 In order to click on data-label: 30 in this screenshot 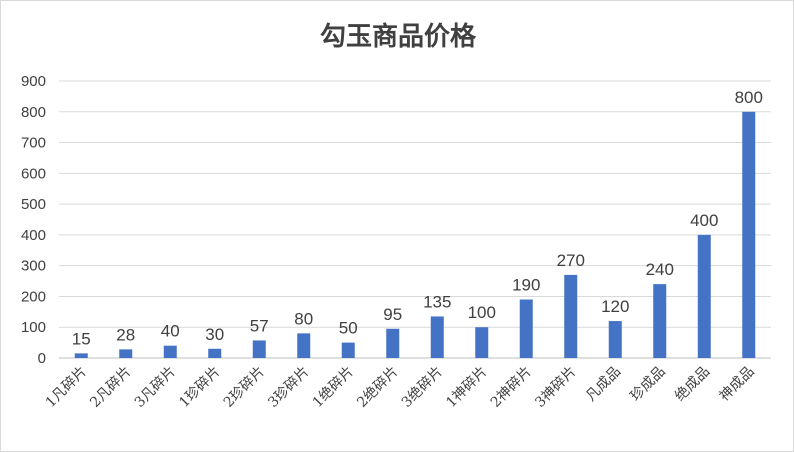, I will do `click(214, 334)`.